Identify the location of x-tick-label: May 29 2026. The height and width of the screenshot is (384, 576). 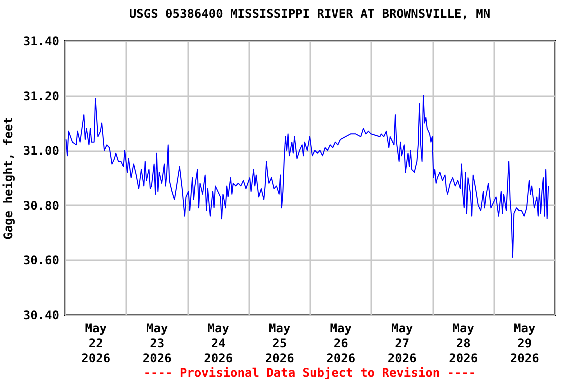
(525, 344).